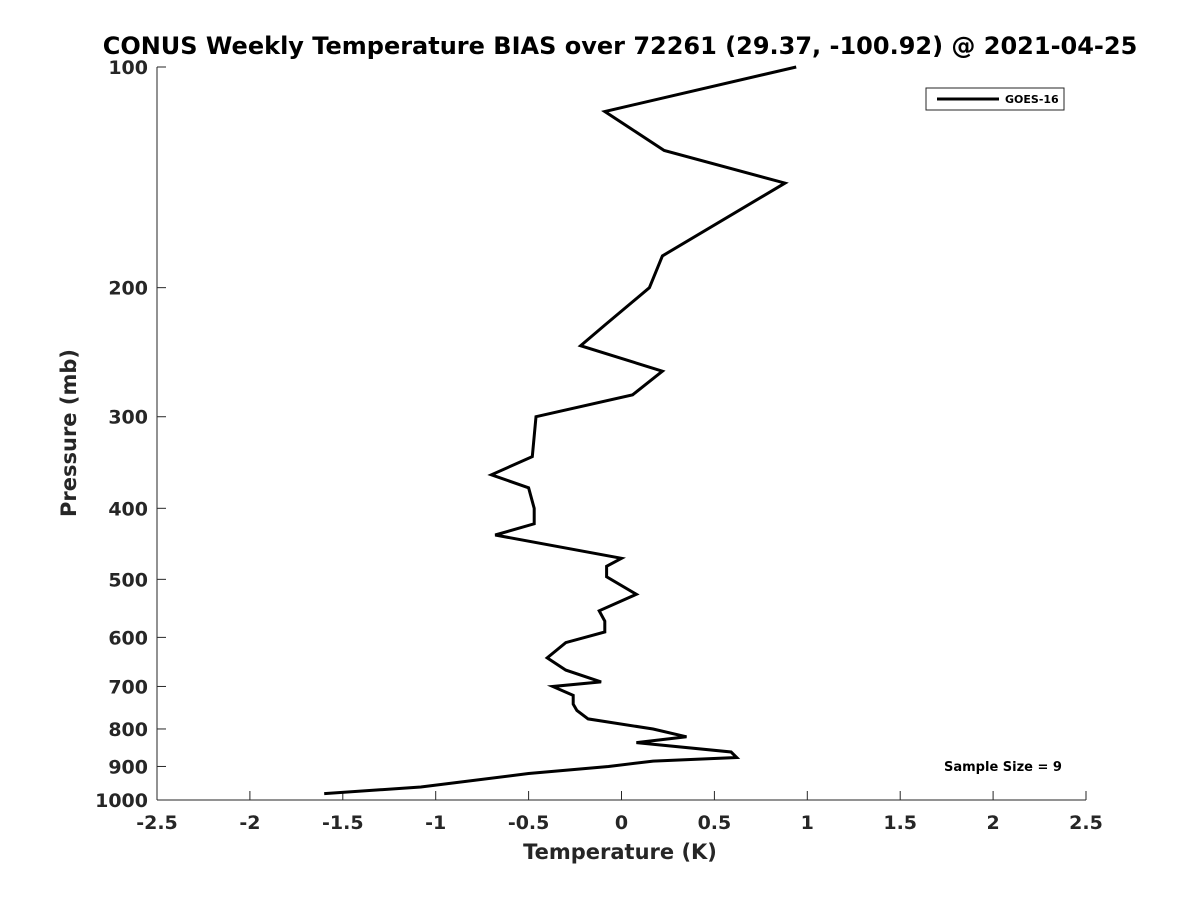 The height and width of the screenshot is (900, 1200). What do you see at coordinates (621, 823) in the screenshot?
I see `x-tick-label: 0` at bounding box center [621, 823].